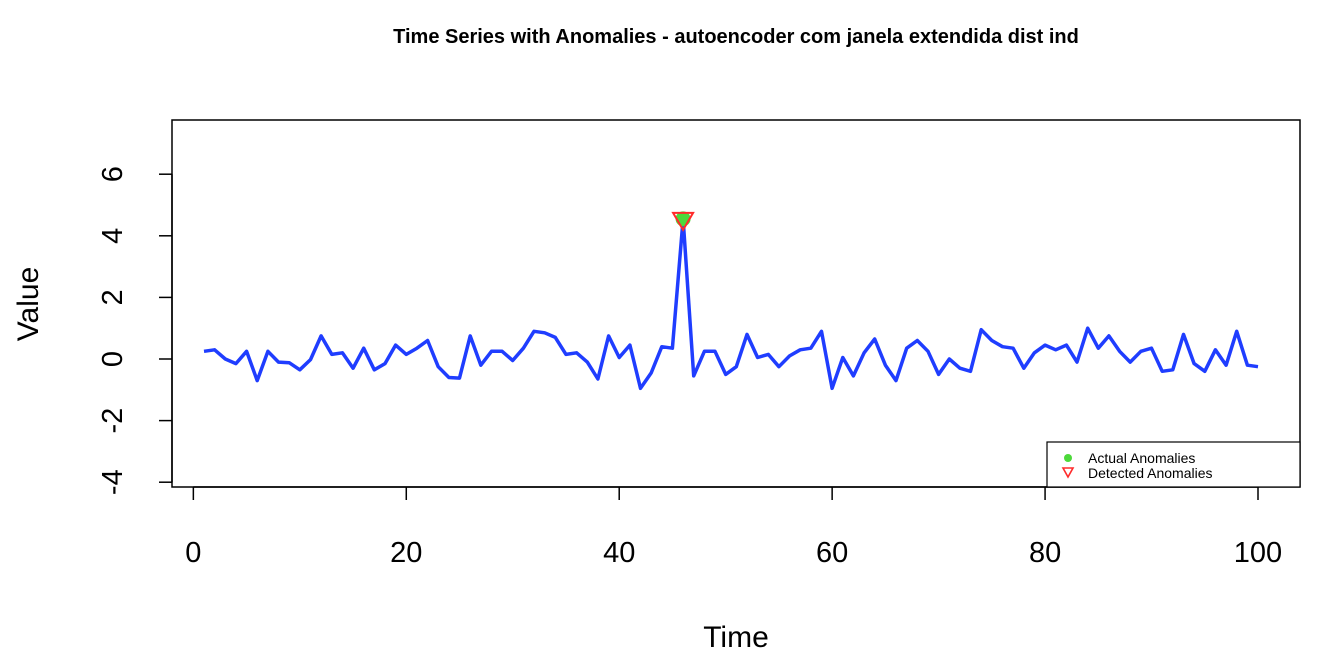  What do you see at coordinates (193, 553) in the screenshot?
I see `x-tick-label: 0` at bounding box center [193, 553].